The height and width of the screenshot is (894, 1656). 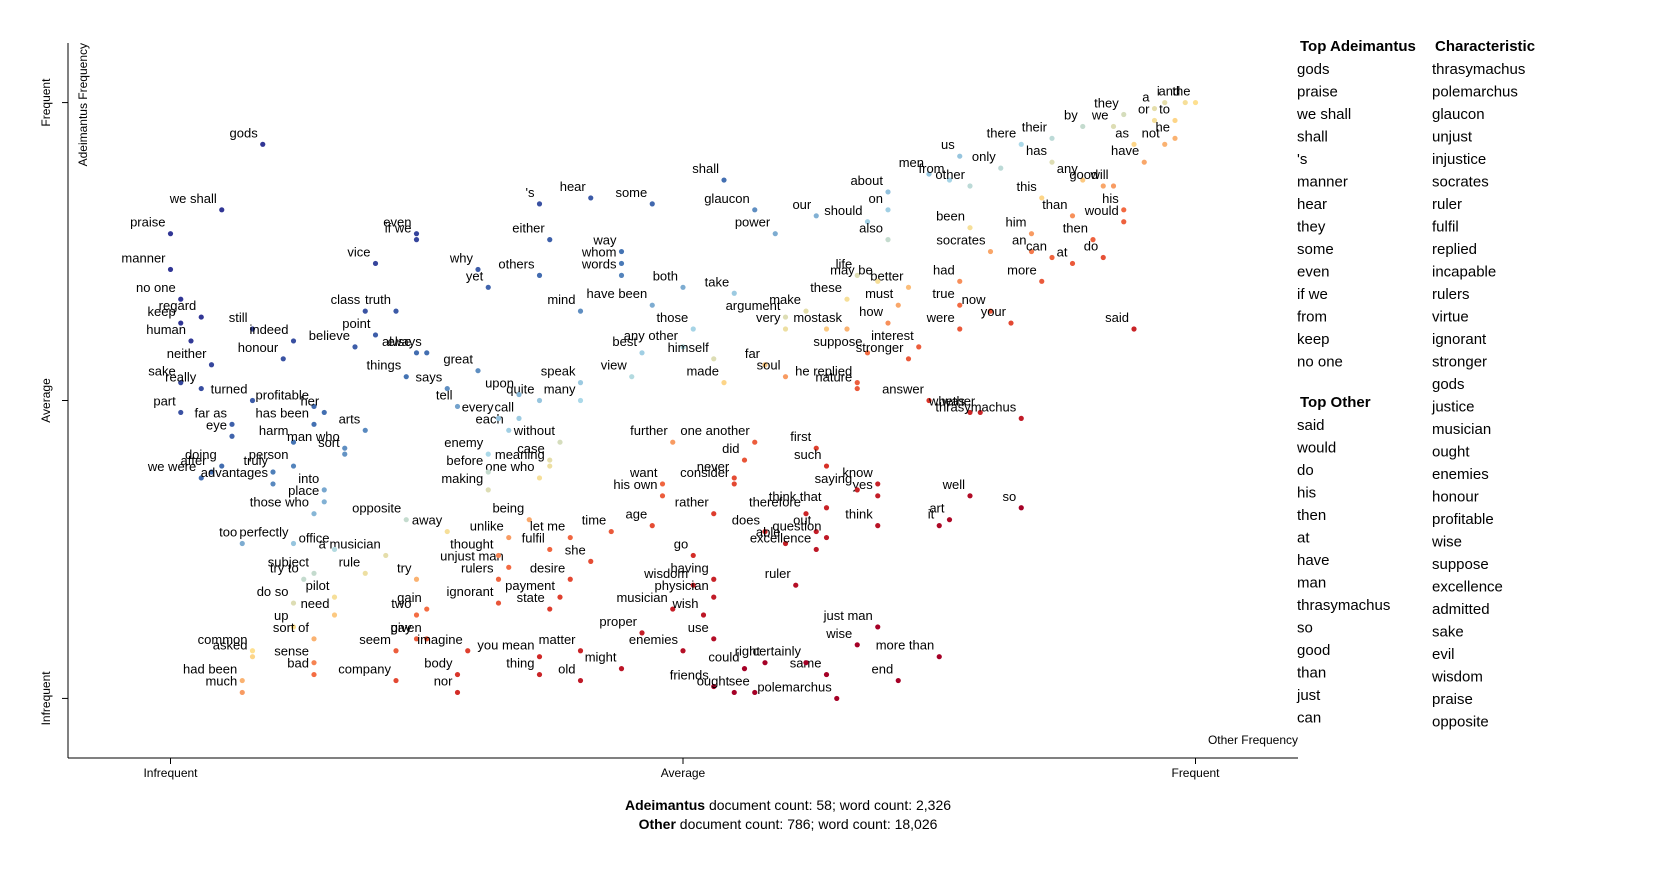 What do you see at coordinates (229, 389) in the screenshot?
I see `point-label: turned` at bounding box center [229, 389].